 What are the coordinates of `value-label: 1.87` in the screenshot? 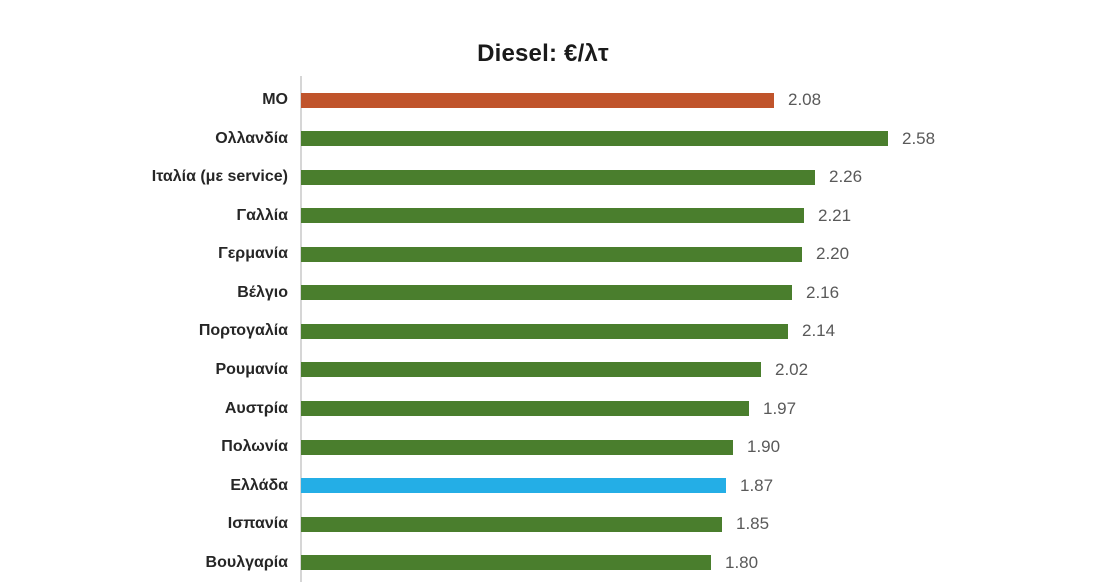 It's located at (757, 485).